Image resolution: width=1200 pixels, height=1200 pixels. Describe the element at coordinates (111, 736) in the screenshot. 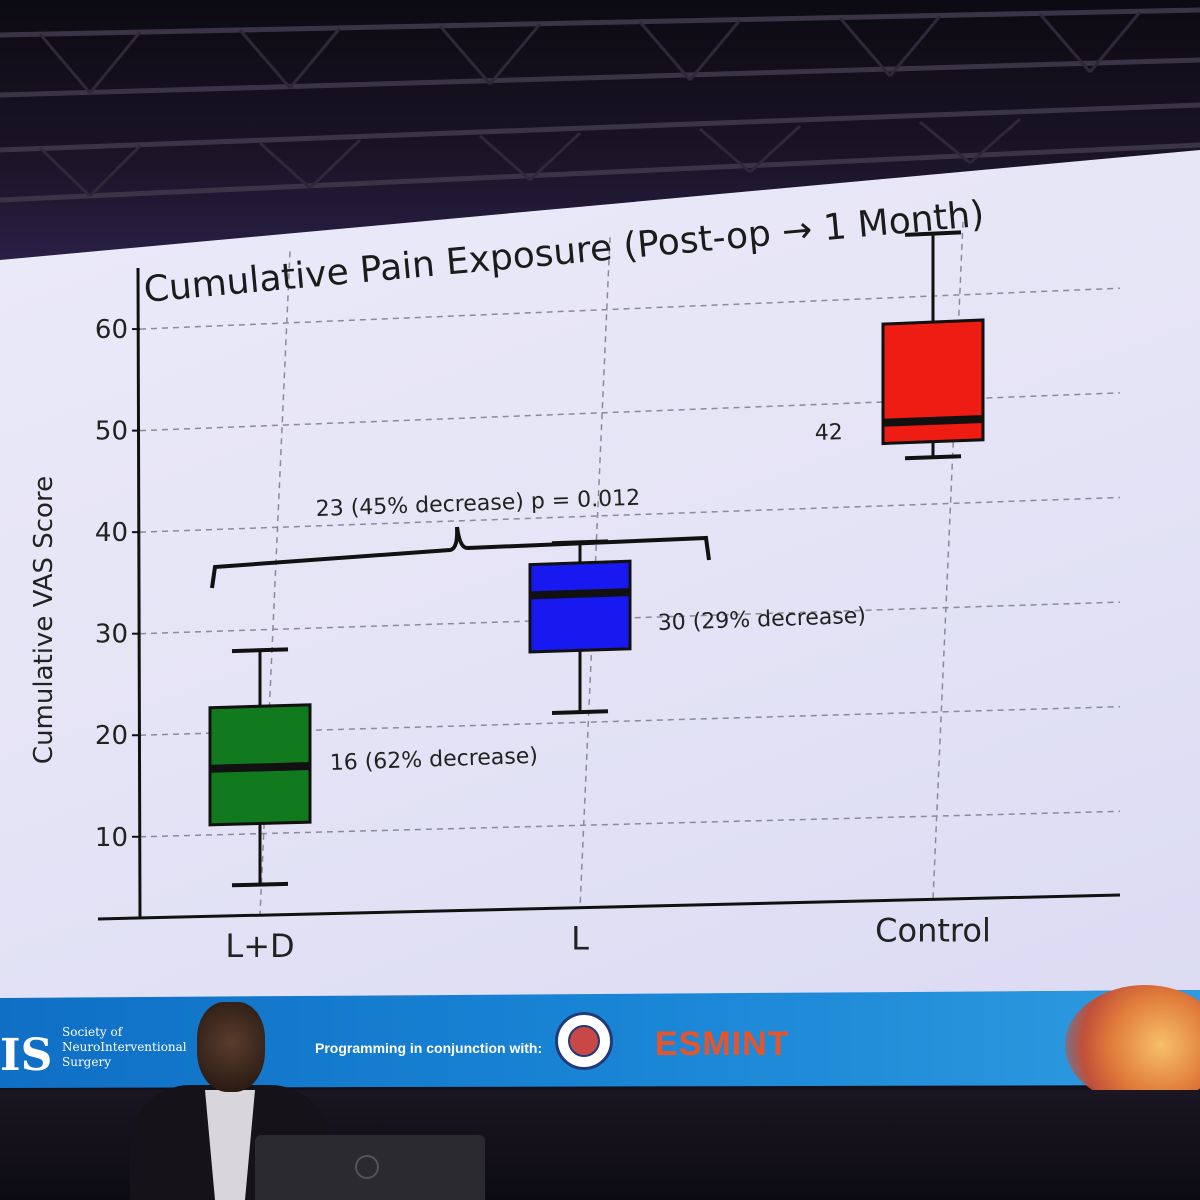

I see `y-tick-label: 20` at that location.